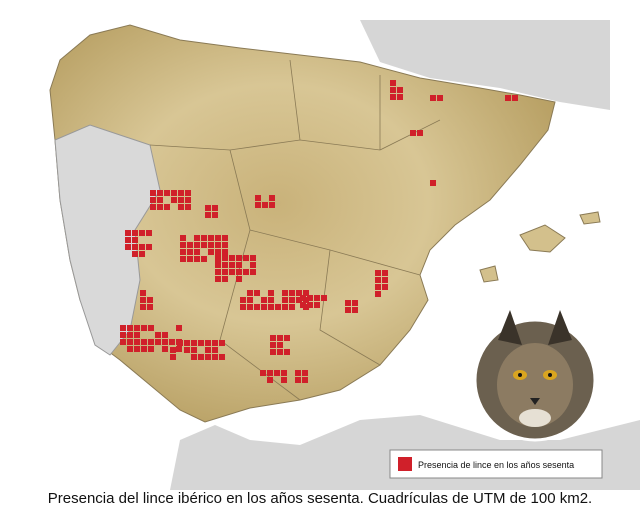 The width and height of the screenshot is (640, 528). I want to click on legend-label: Presencia de lince en los años sesenta, so click(496, 465).